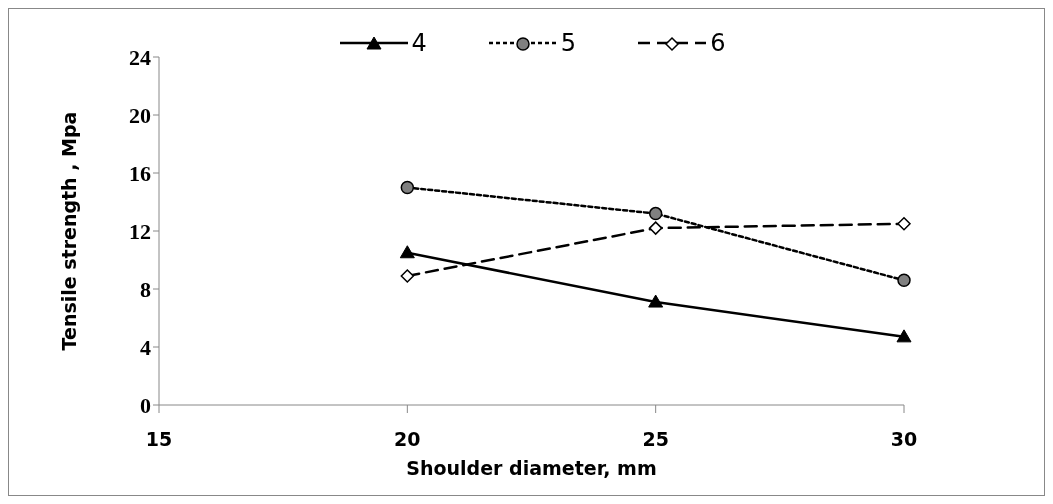 The height and width of the screenshot is (504, 1053). I want to click on x-tick-label: 20, so click(407, 439).